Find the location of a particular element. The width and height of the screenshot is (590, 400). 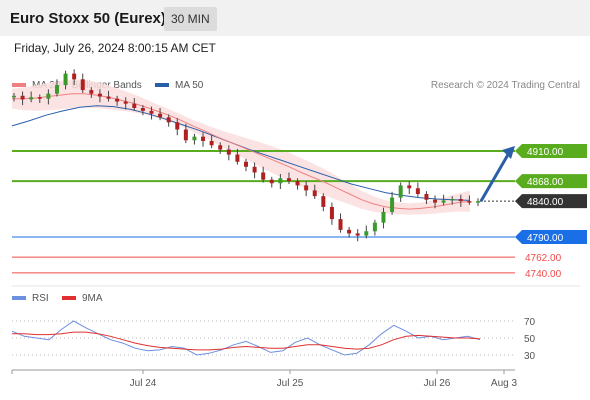

projection-arrow is located at coordinates (494, 177).